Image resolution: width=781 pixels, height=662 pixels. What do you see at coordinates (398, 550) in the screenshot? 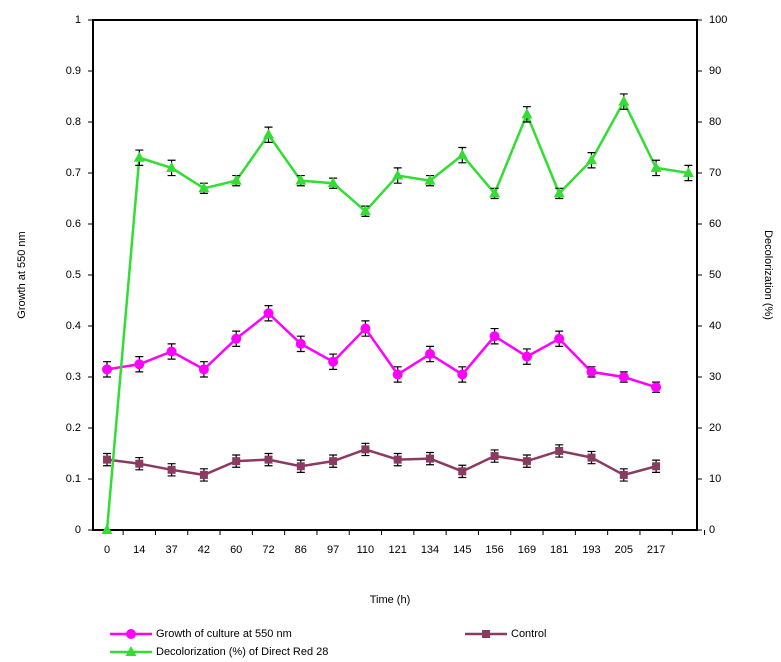
I see `x-tick-label: 121` at bounding box center [398, 550].